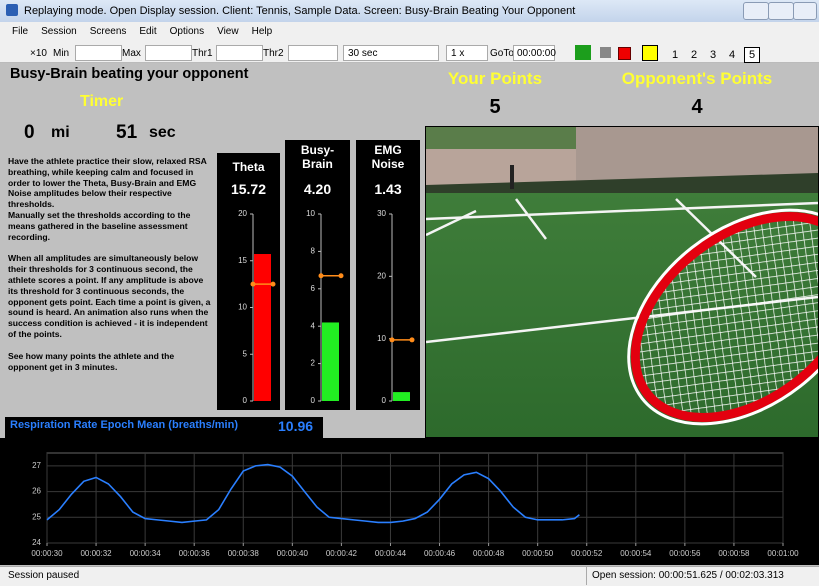 Image resolution: width=819 pixels, height=586 pixels. Describe the element at coordinates (805, 11) in the screenshot. I see `close-button` at that location.